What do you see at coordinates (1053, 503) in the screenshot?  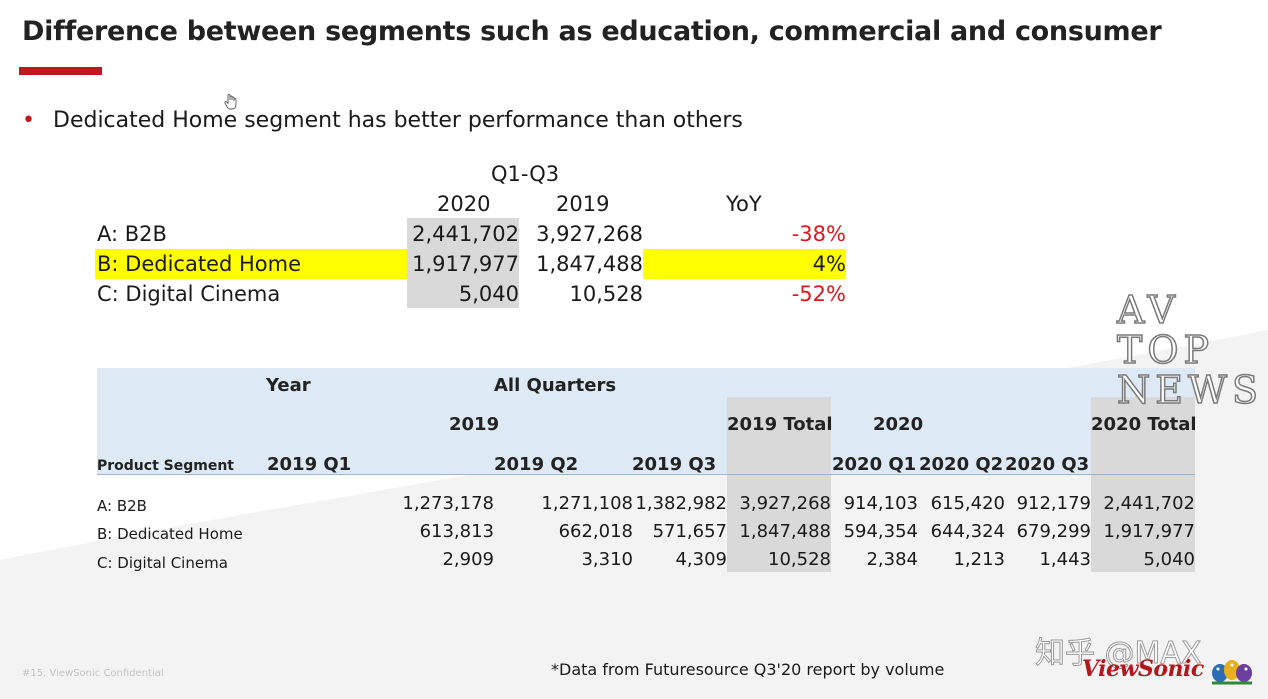 I see `detail-cell: 912,179` at bounding box center [1053, 503].